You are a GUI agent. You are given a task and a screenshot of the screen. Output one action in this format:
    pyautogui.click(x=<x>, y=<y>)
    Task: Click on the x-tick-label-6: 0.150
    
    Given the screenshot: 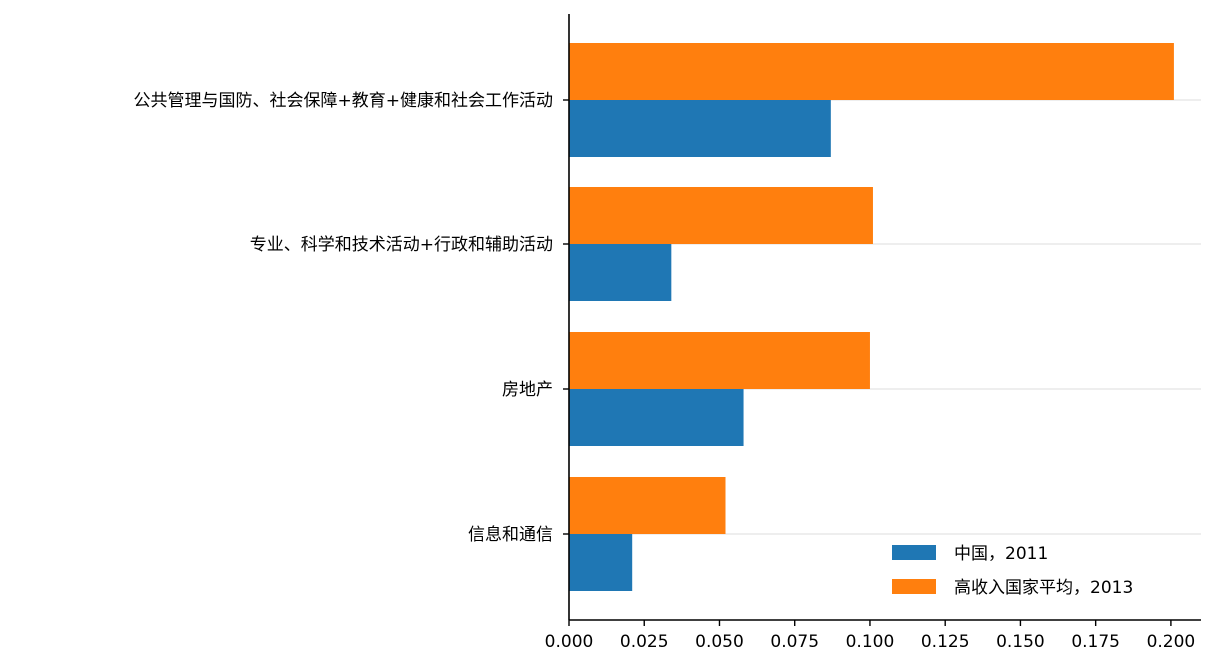 What is the action you would take?
    pyautogui.click(x=1020, y=642)
    